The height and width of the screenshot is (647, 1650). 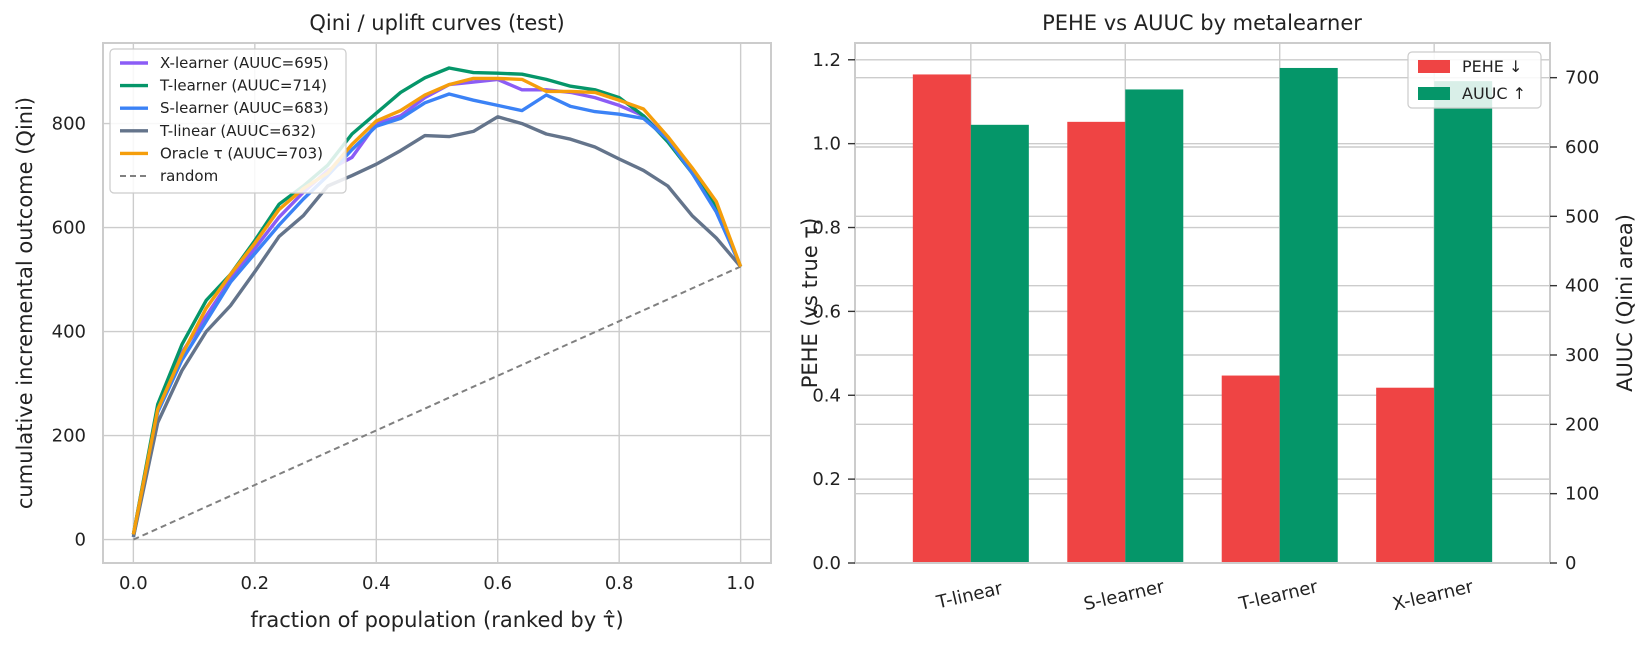 I want to click on right-right-y-tick-label: 700, so click(x=1582, y=78).